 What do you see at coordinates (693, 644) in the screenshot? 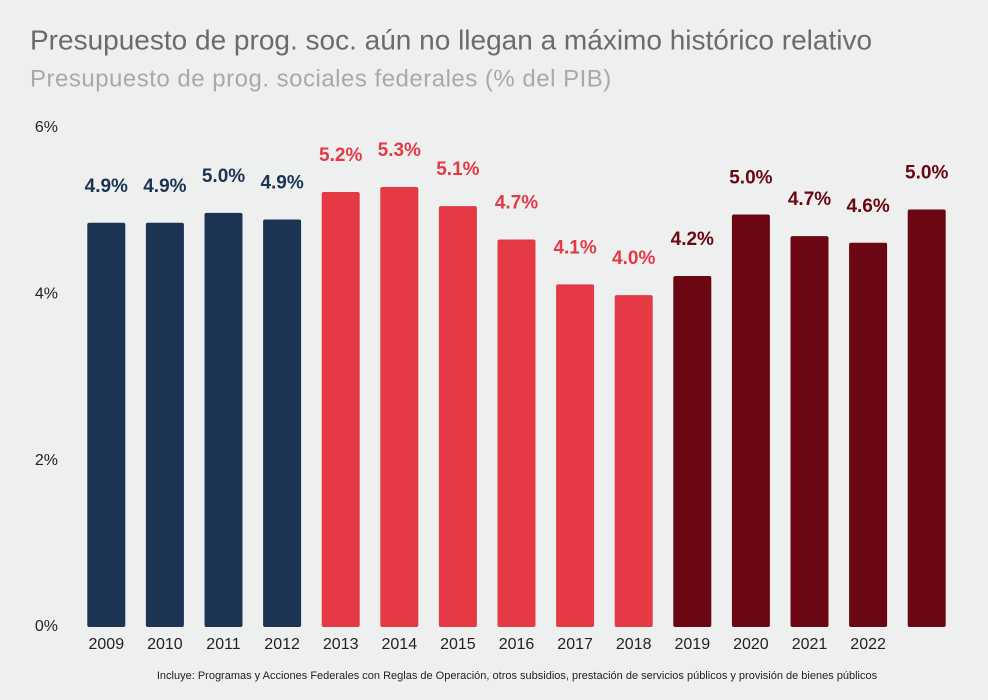
I see `x-tick-label: 2019` at bounding box center [693, 644].